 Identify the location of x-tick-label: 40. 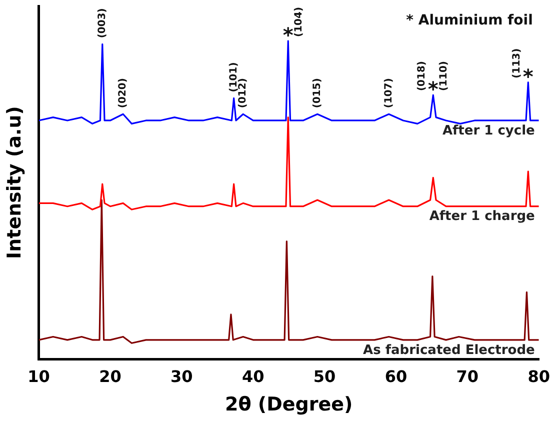
(253, 376).